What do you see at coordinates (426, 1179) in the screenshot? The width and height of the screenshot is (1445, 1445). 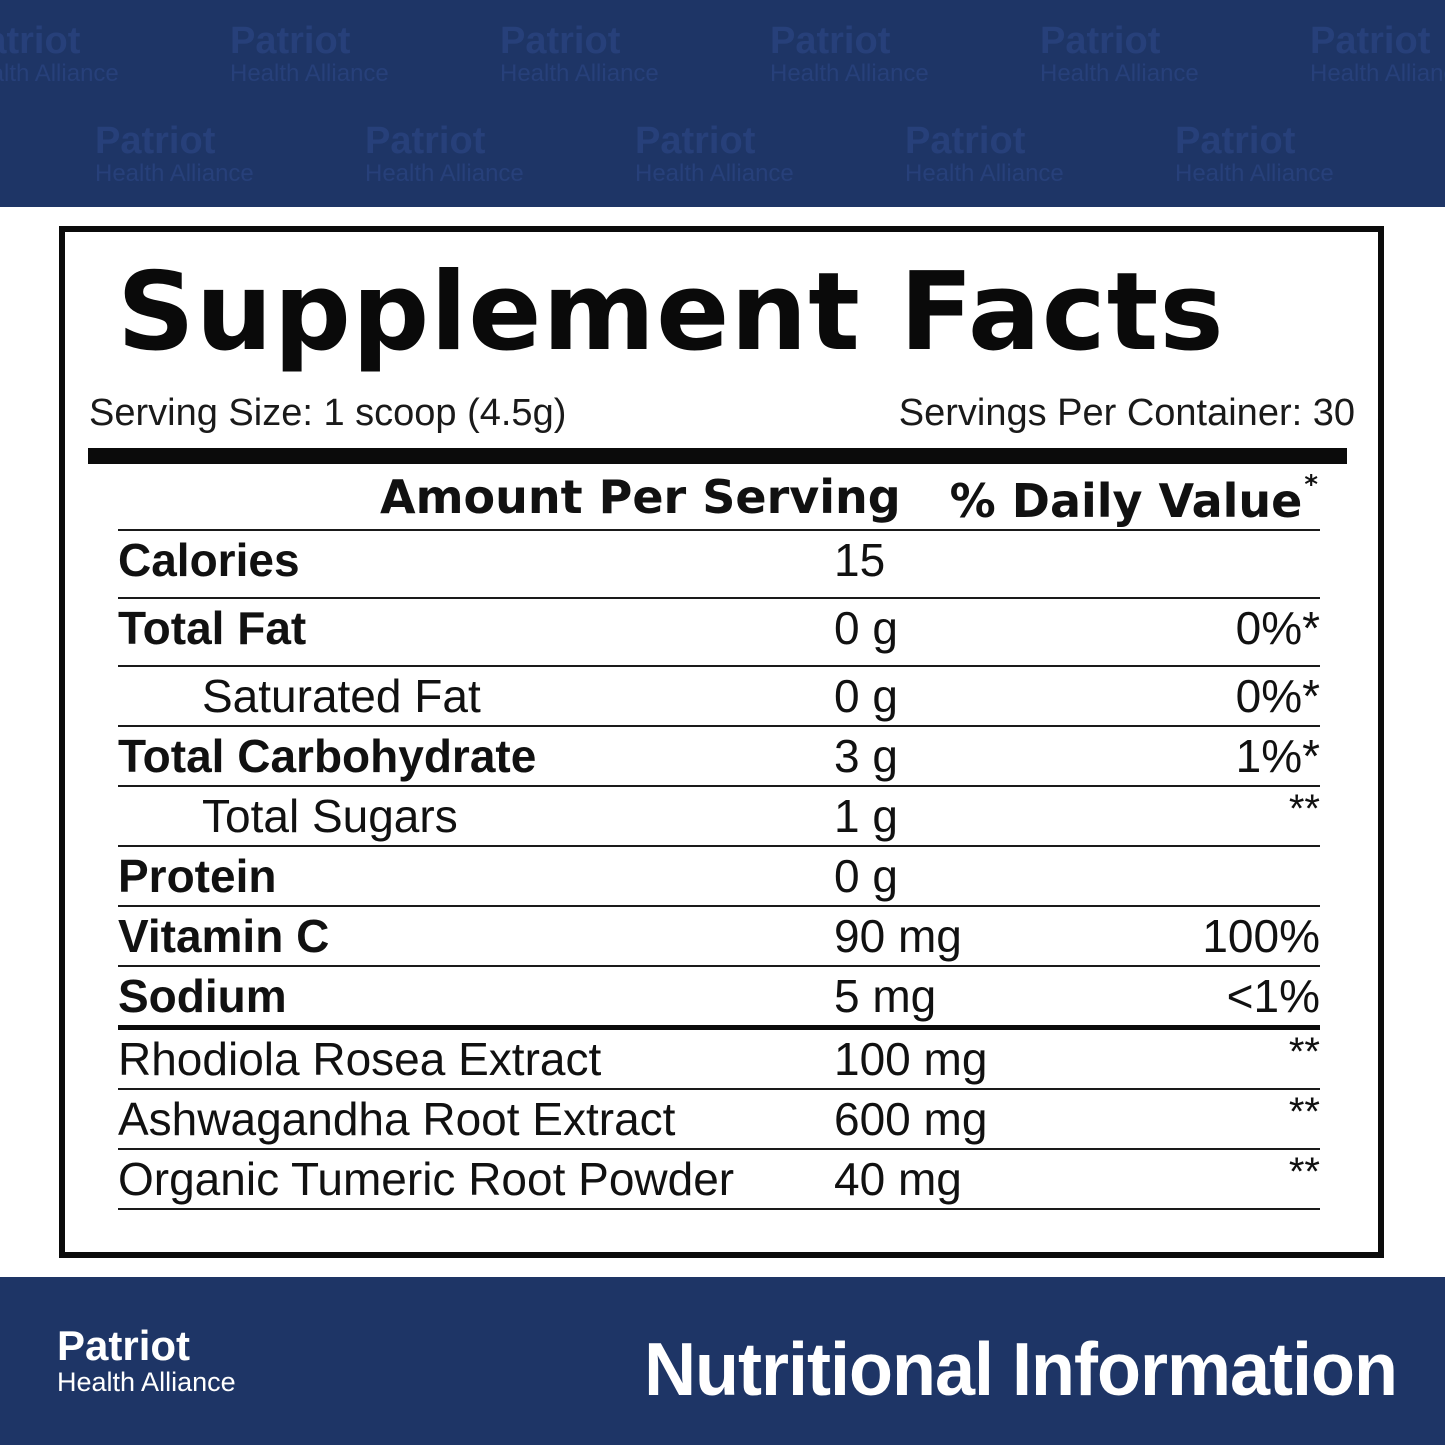 I see `row-name: Organic Tumeric Root Powder` at bounding box center [426, 1179].